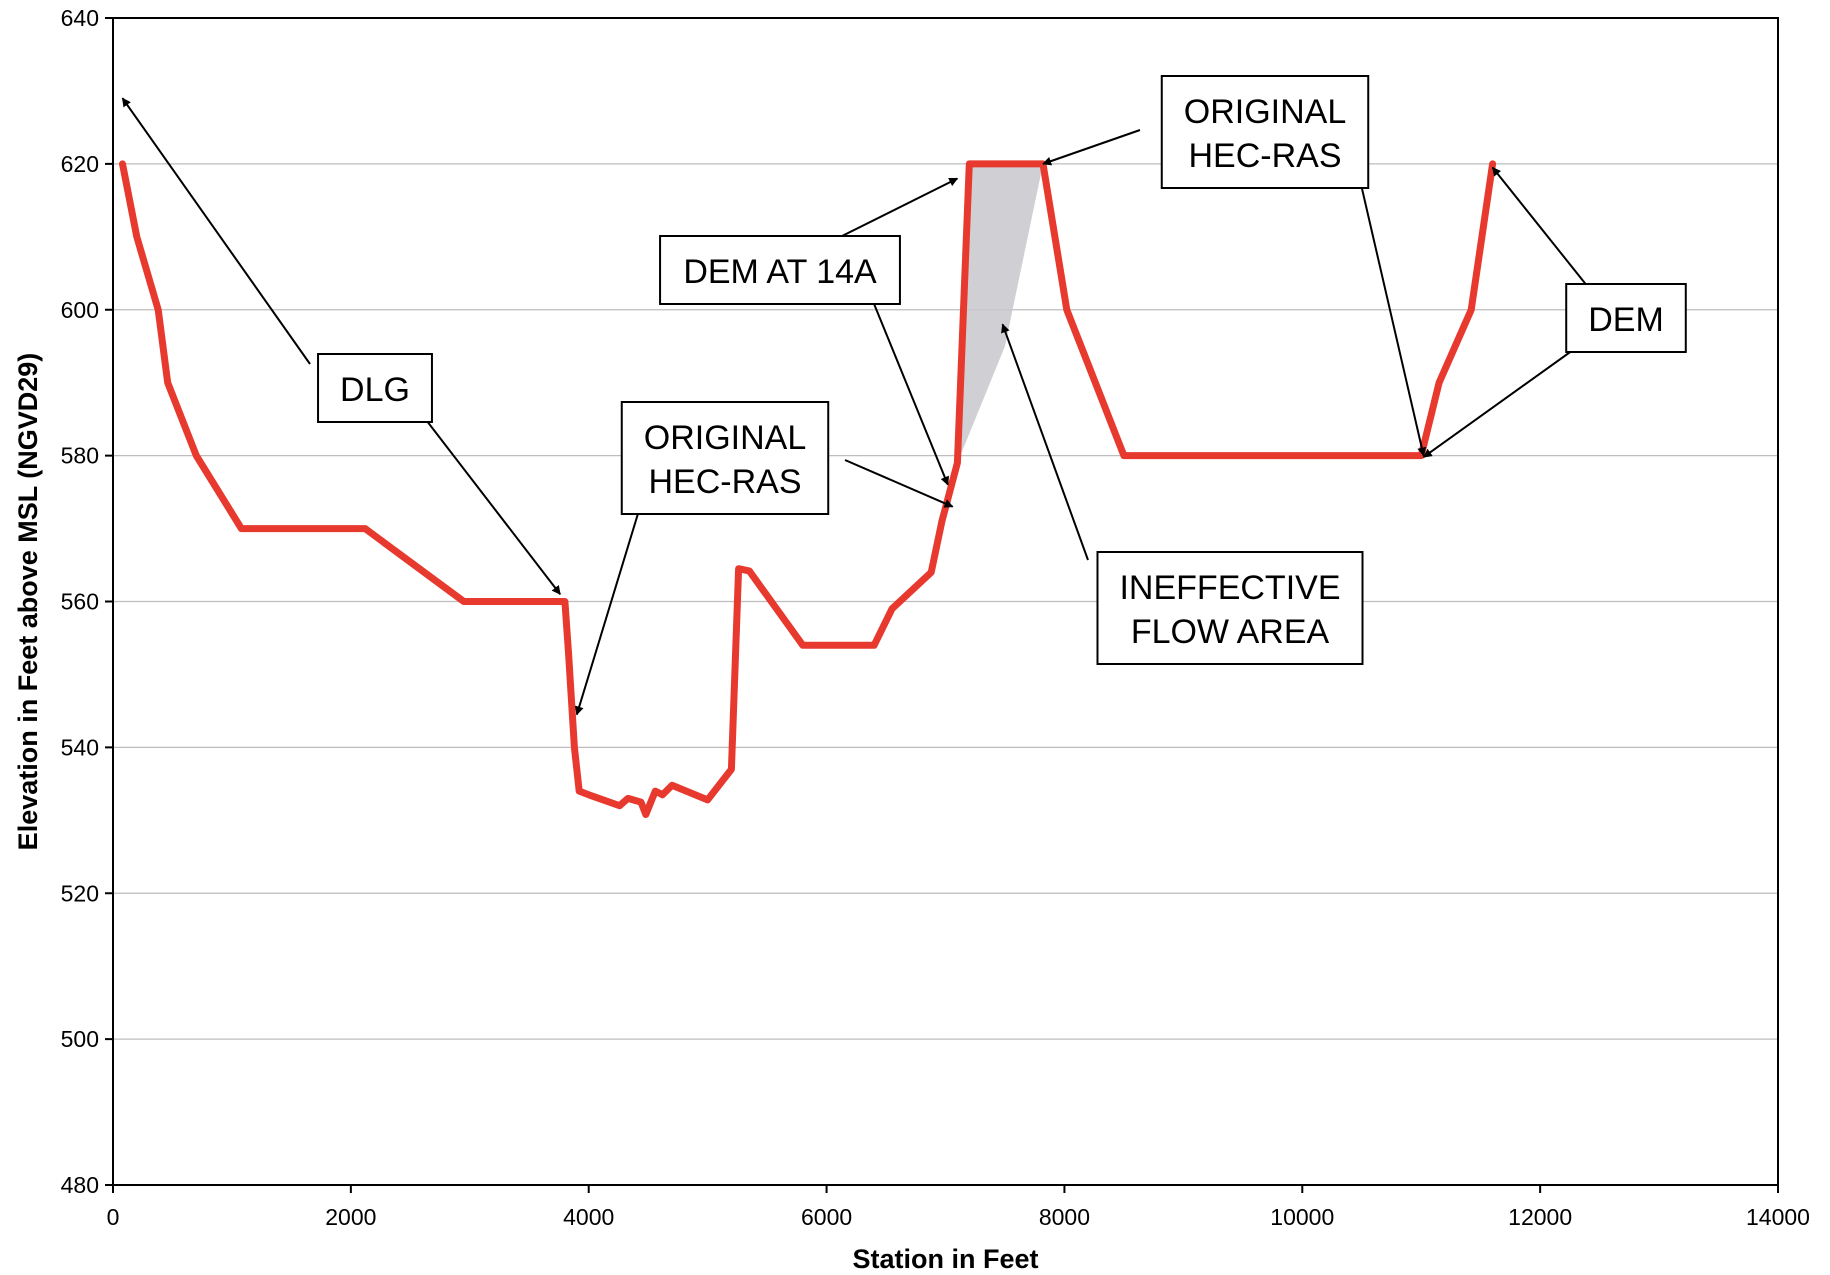 The image size is (1830, 1275). I want to click on y-tick-label-480: 480, so click(80, 1185).